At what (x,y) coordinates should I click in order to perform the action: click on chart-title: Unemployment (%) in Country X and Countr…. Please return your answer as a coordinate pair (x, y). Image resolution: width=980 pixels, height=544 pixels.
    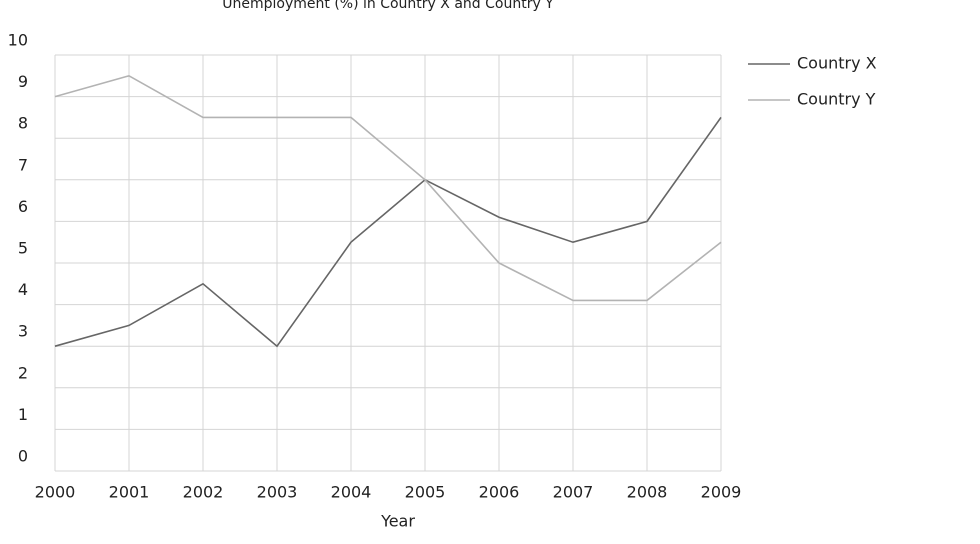
    Looking at the image, I should click on (388, 6).